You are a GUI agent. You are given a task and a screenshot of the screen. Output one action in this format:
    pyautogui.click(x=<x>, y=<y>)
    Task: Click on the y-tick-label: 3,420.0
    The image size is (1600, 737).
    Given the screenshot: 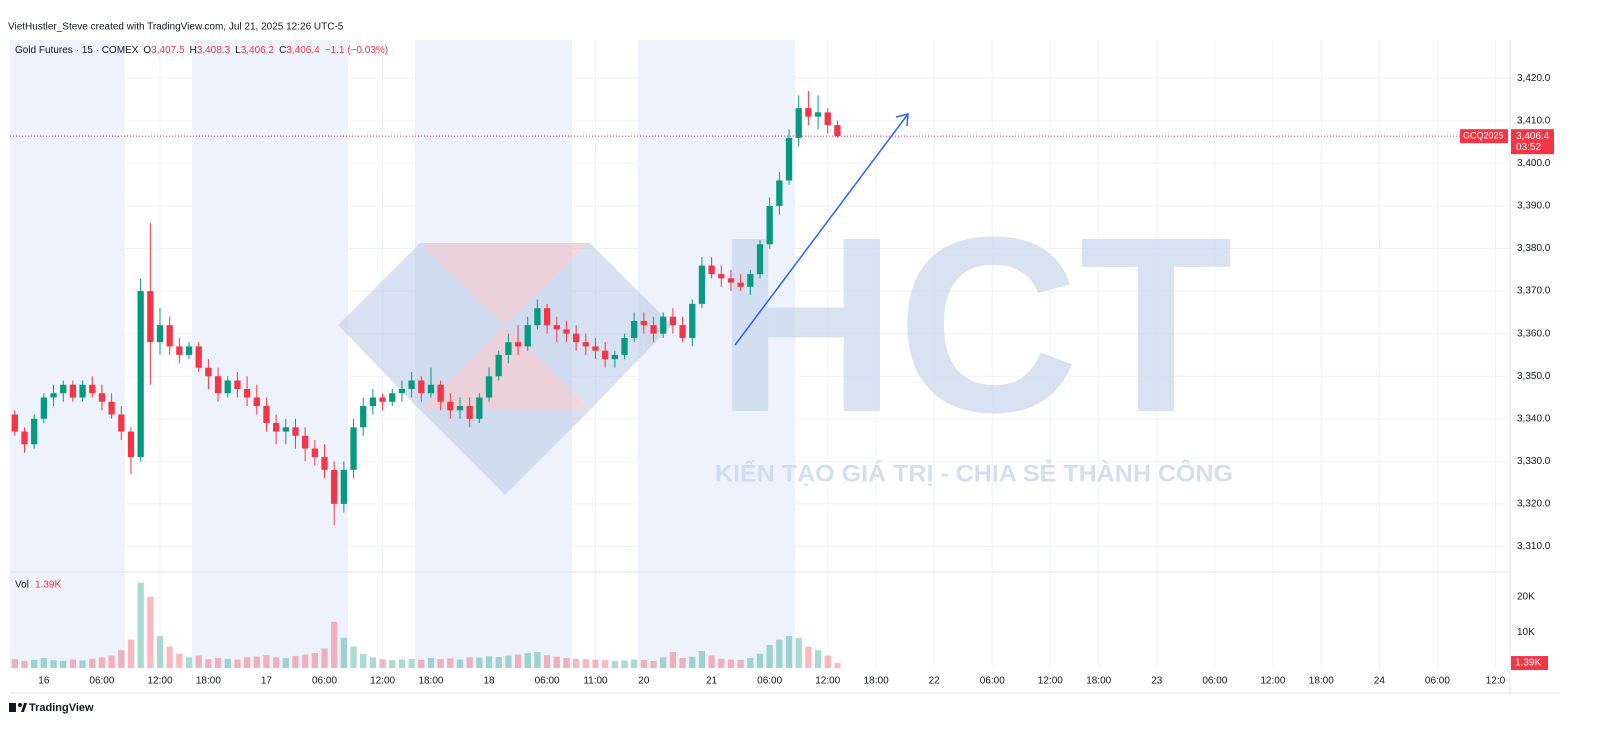 What is the action you would take?
    pyautogui.click(x=1534, y=78)
    